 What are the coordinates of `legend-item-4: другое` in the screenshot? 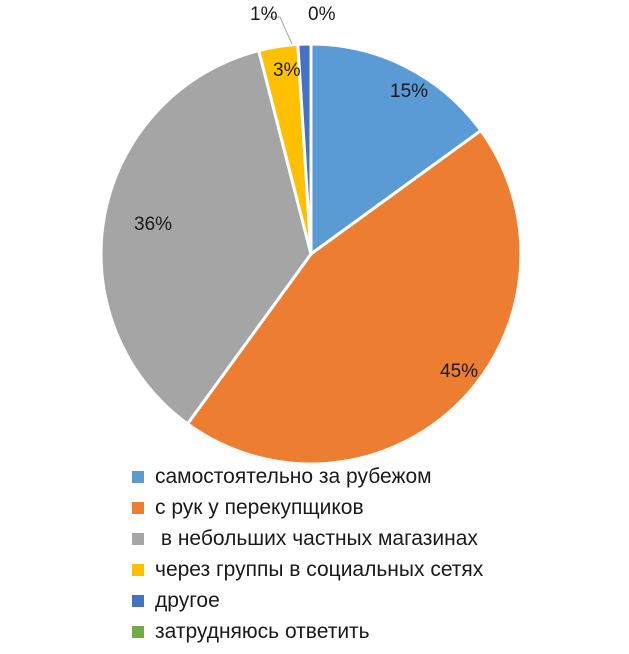 It's located at (367, 600).